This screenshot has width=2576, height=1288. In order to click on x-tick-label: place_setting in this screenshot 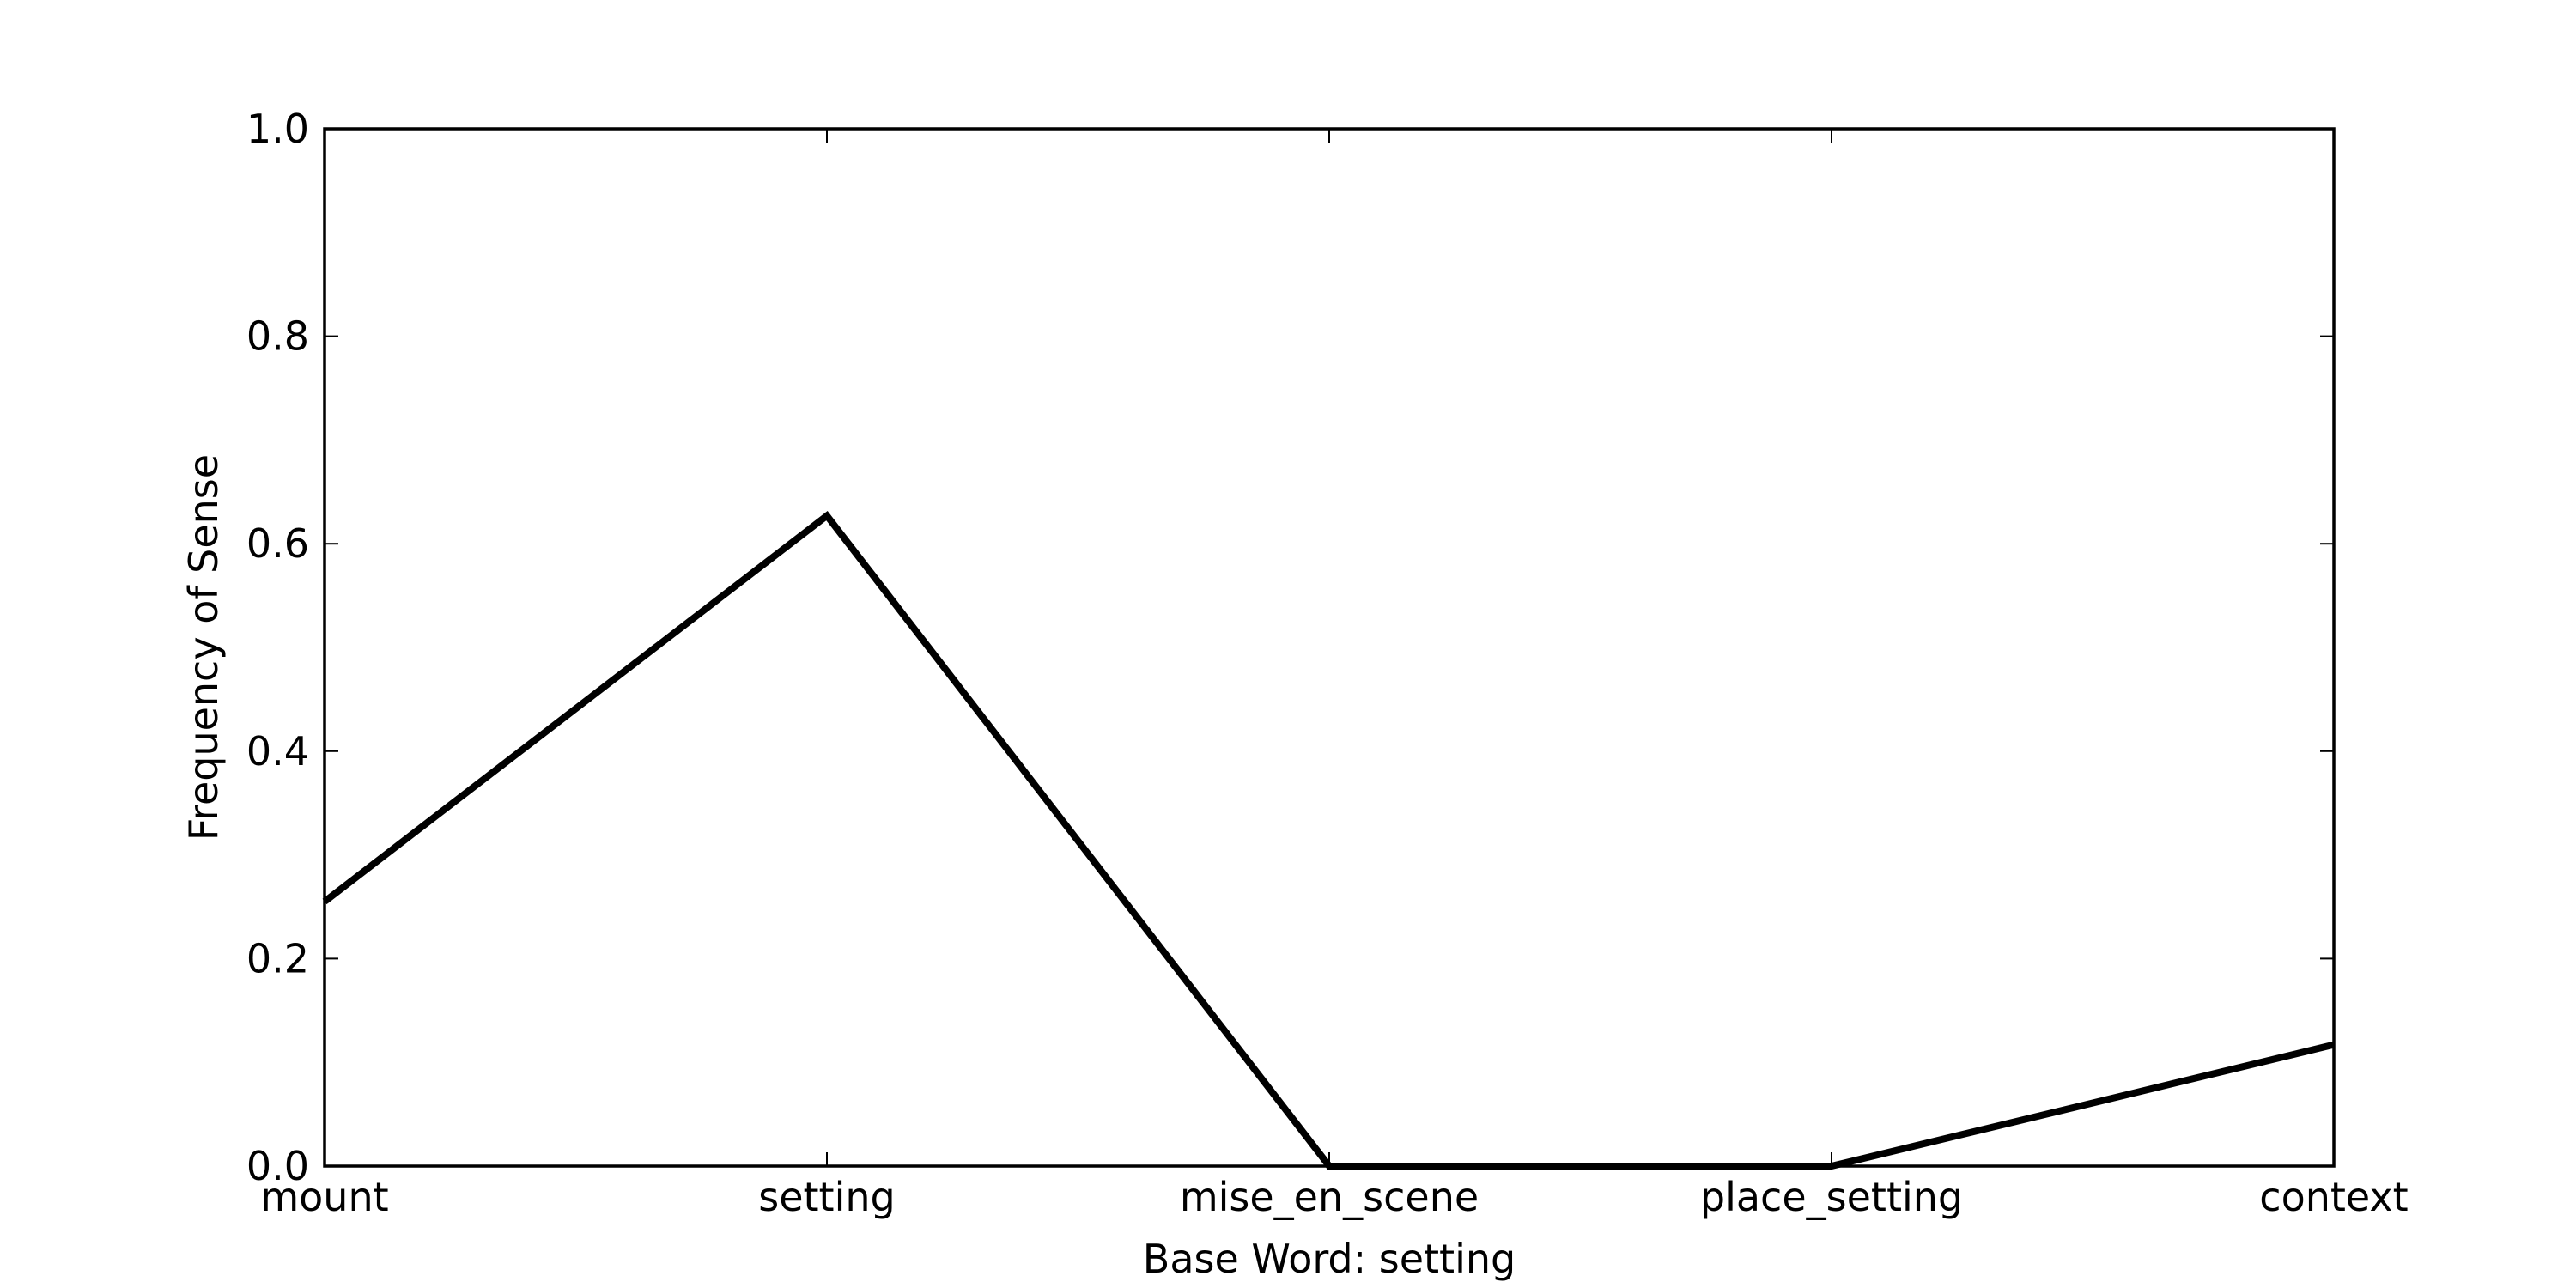, I will do `click(1831, 1197)`.